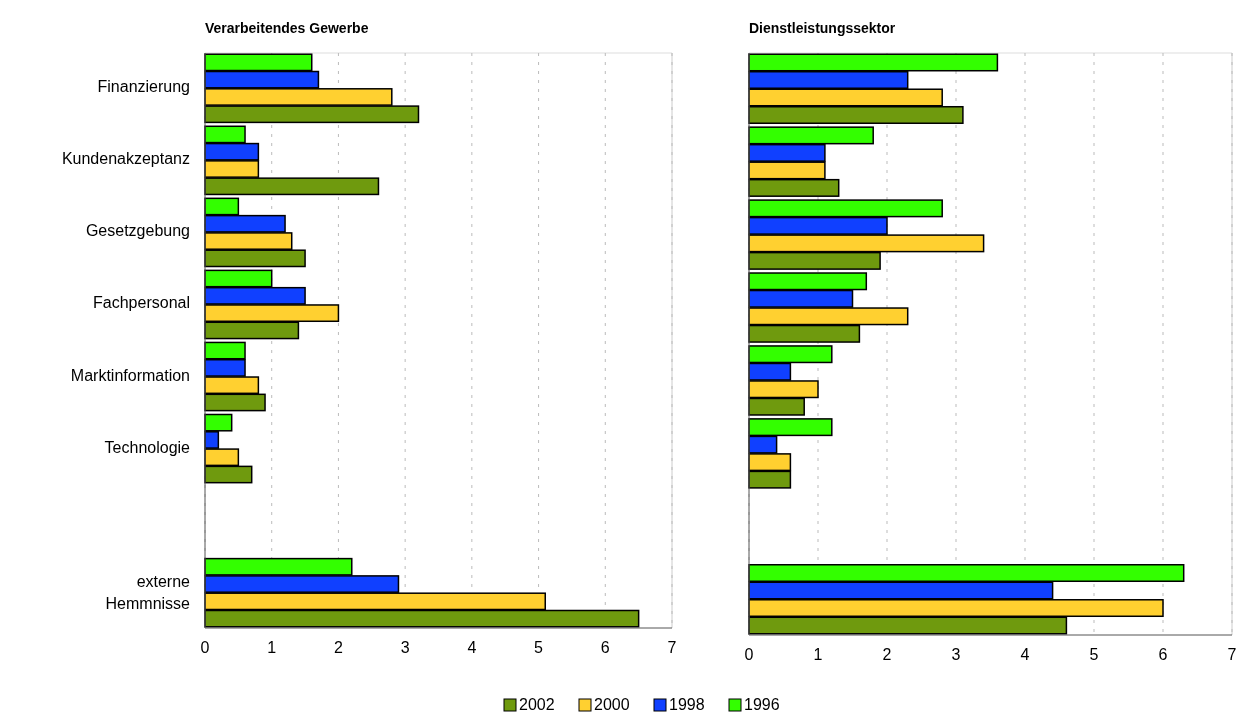 The image size is (1248, 727). I want to click on y-tick-label: Technologie, so click(147, 447).